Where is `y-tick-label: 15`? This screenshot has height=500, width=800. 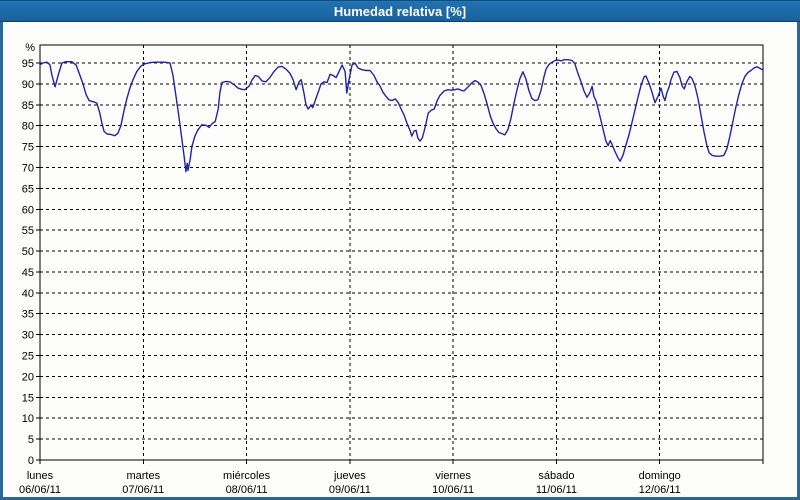 y-tick-label: 15 is located at coordinates (28, 398).